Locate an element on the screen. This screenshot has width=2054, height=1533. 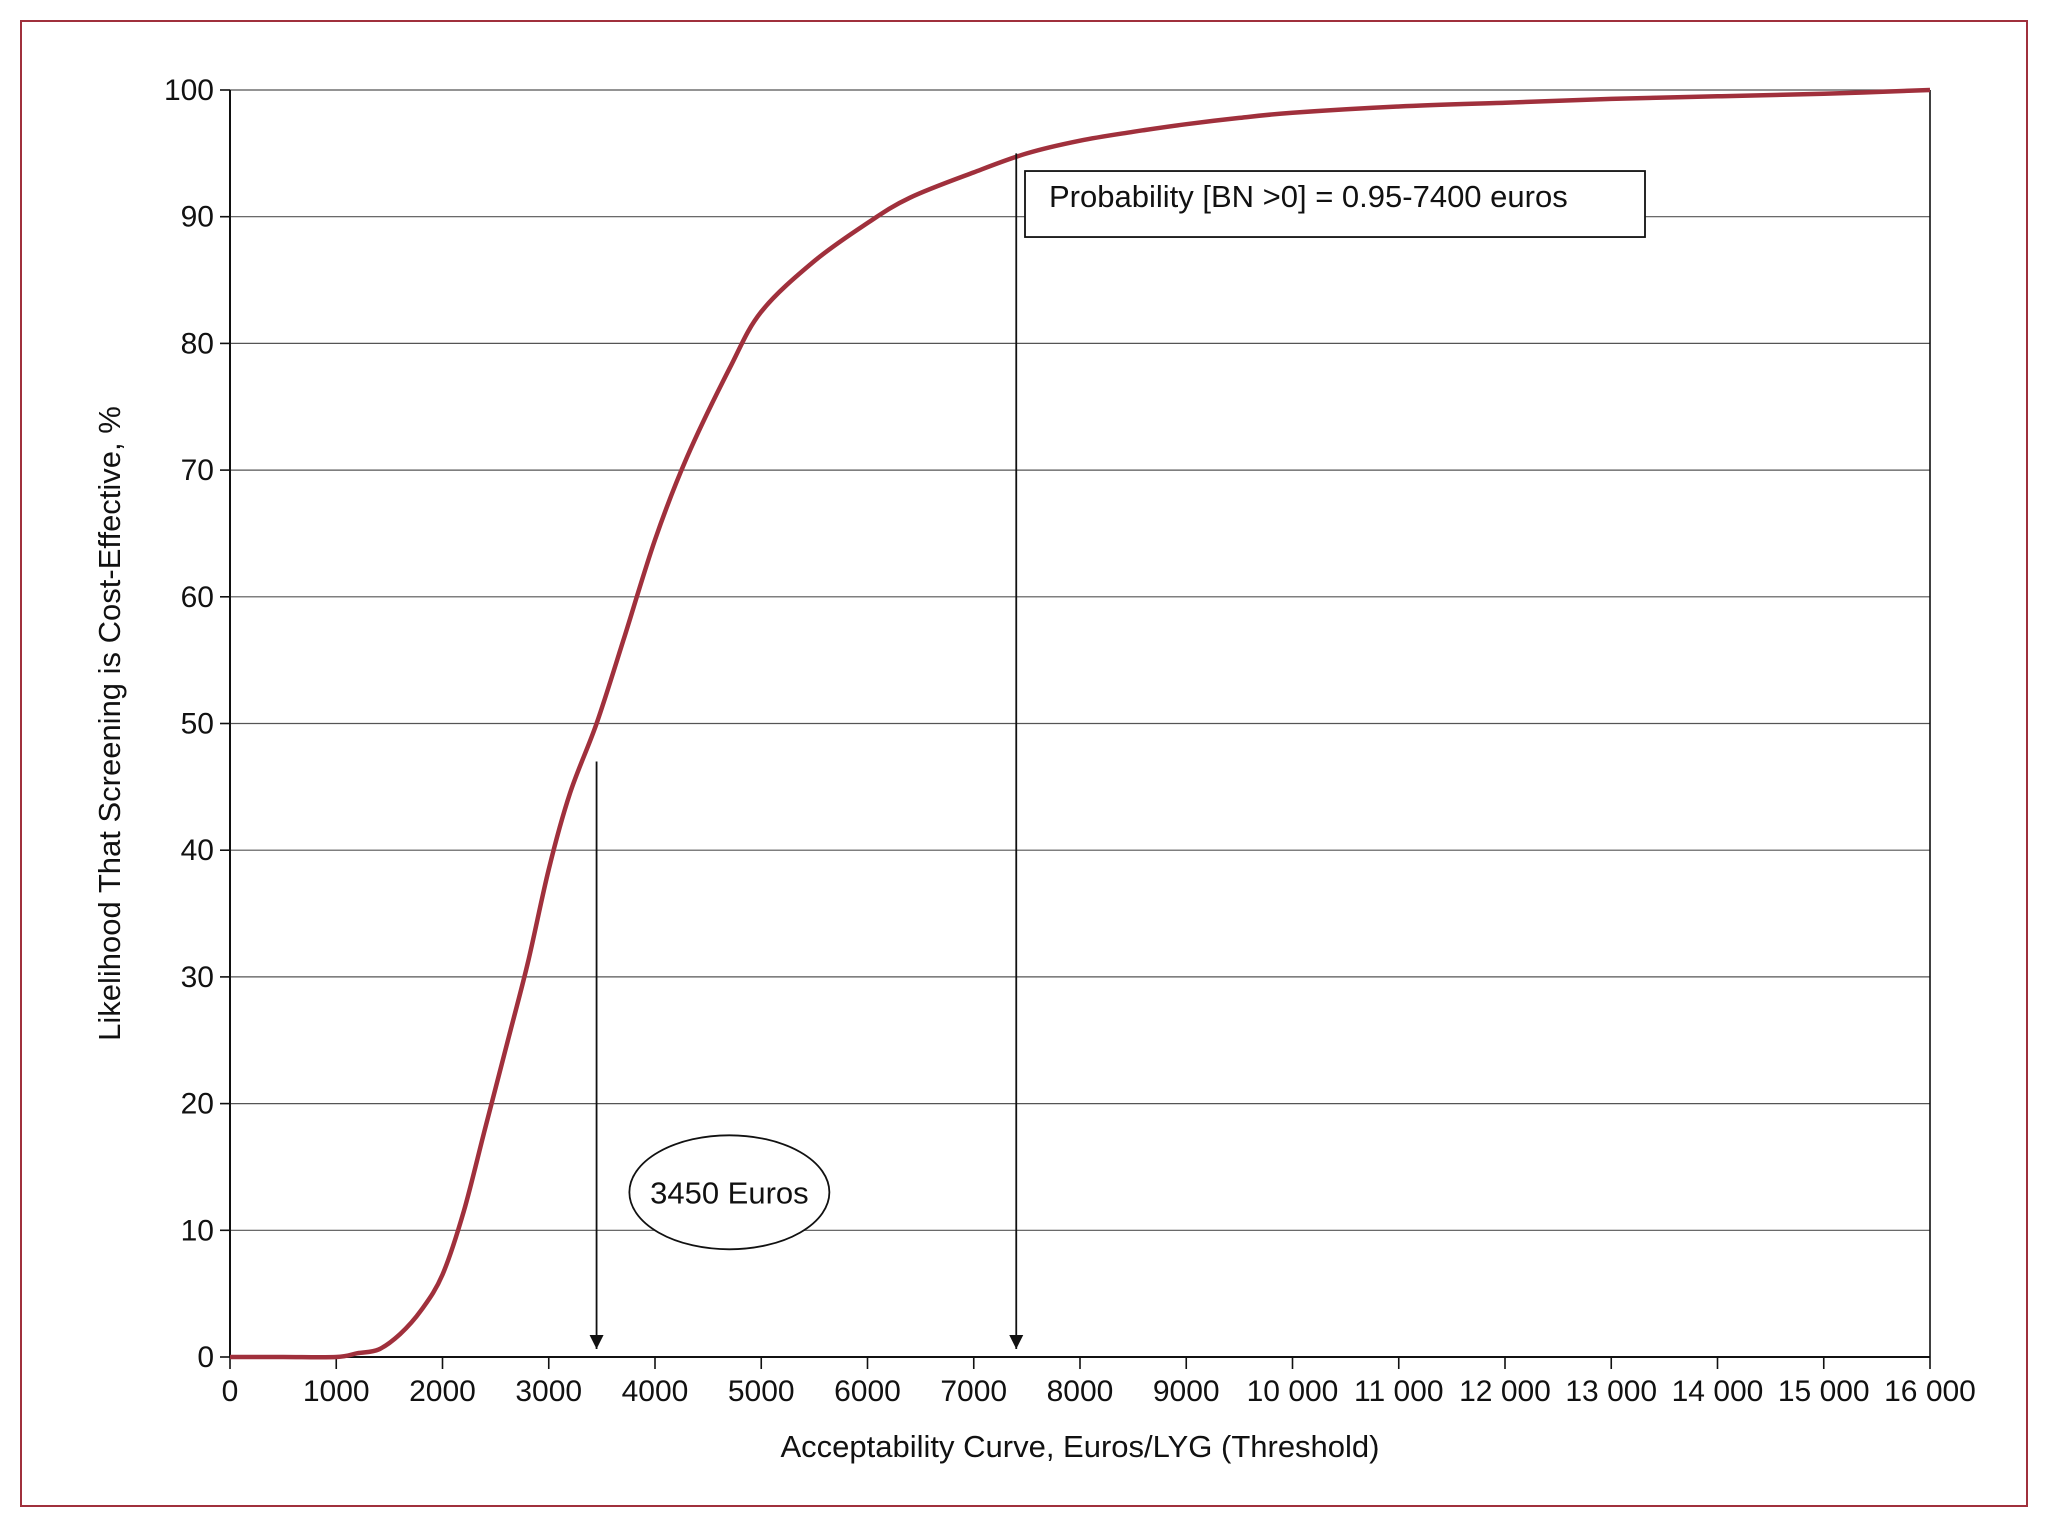
y-tick-label: 80 is located at coordinates (197, 343).